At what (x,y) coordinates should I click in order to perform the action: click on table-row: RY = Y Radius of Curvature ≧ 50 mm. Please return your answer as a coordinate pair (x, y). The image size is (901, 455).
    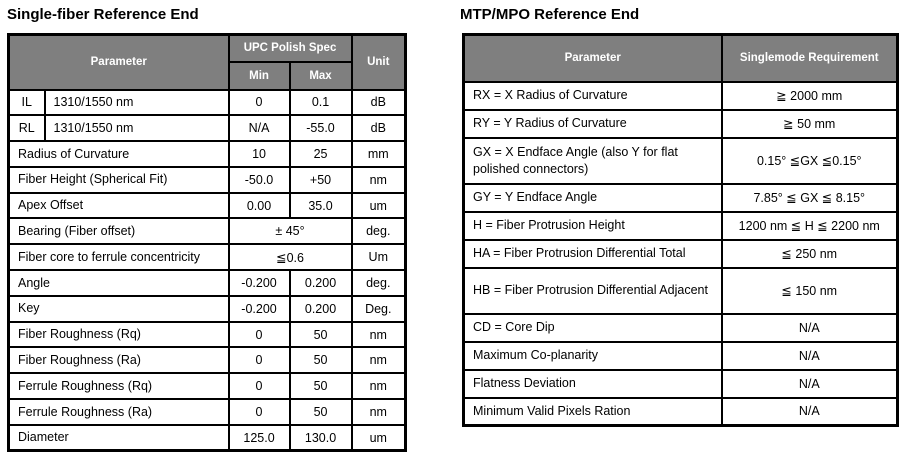
    Looking at the image, I should click on (680, 123).